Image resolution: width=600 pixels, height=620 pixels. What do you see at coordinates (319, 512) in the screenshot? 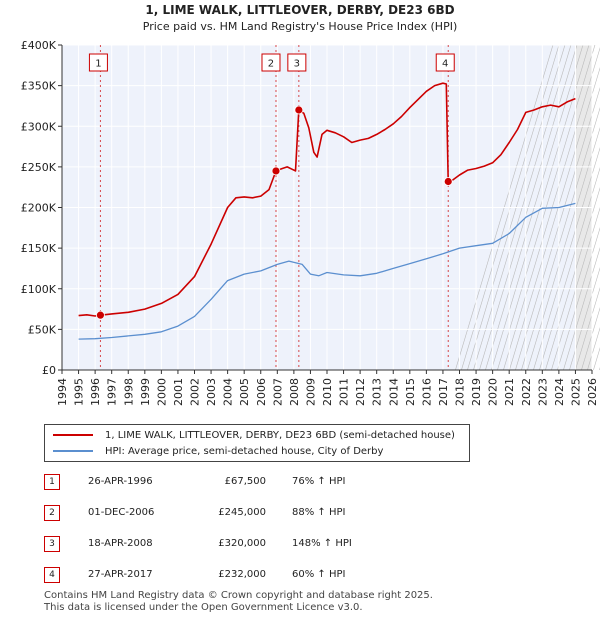
I see `sale-hpi: 88% ↑ HPI` at bounding box center [319, 512].